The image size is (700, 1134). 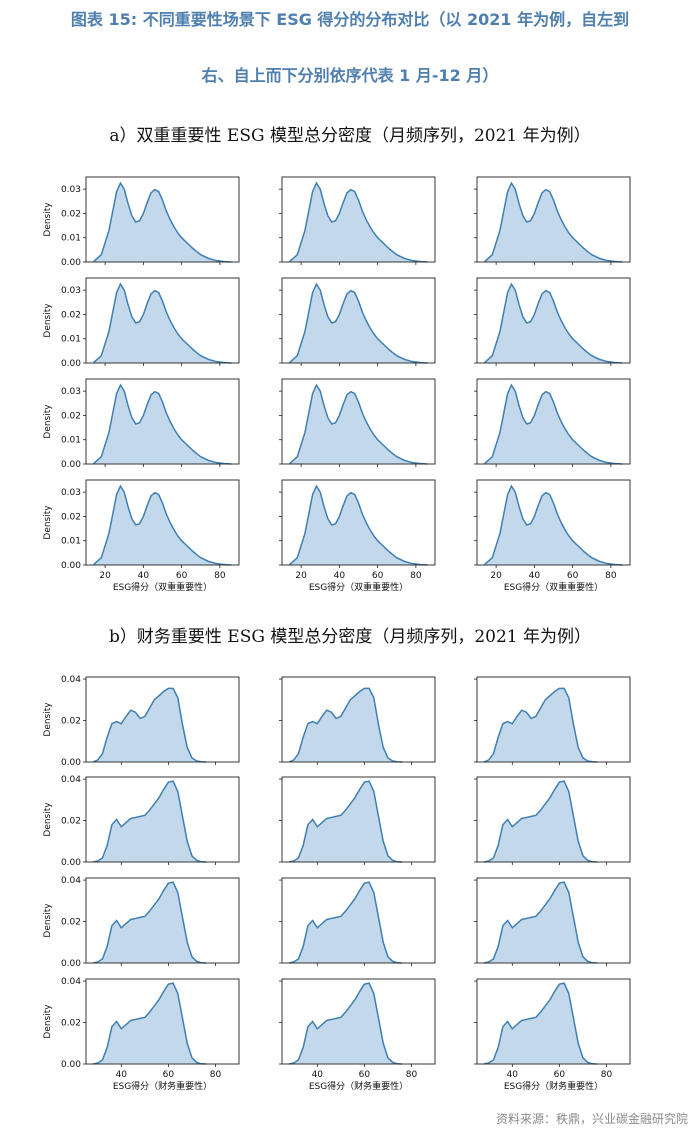 I want to click on grid-b-panel-4: 0.00 0.02 0.04 Density, so click(x=141, y=821).